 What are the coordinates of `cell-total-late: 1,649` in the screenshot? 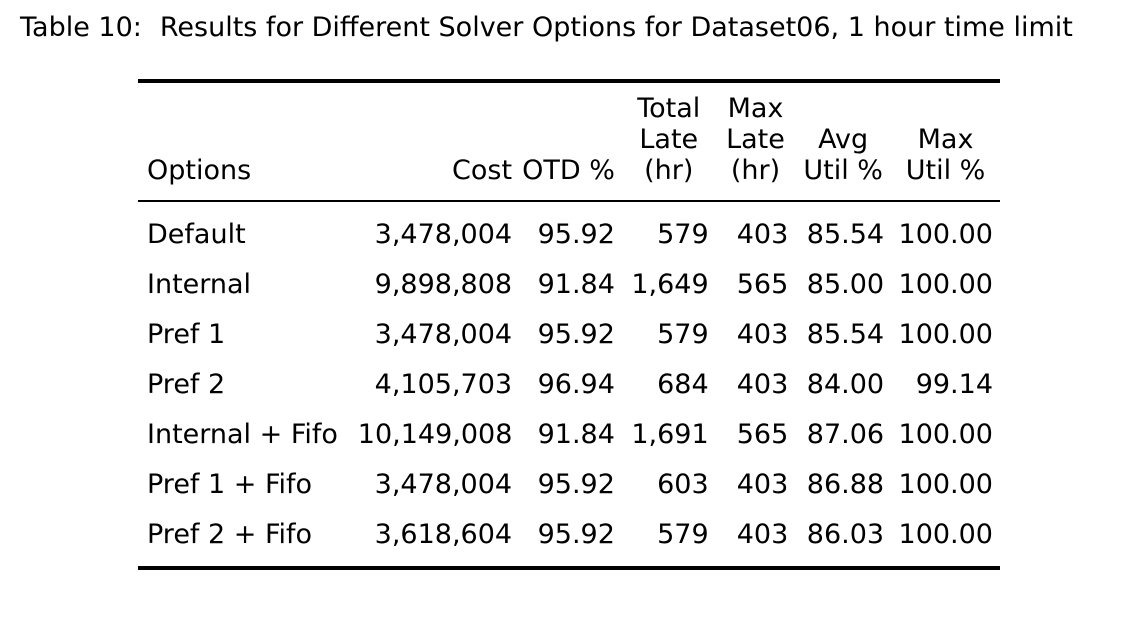 It's located at (670, 284).